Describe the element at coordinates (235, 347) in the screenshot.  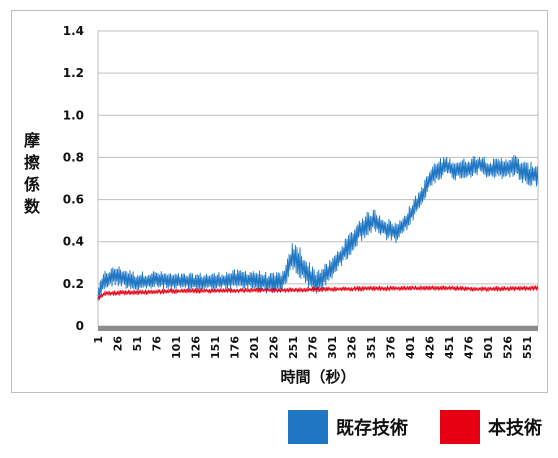
I see `x-tick-label: 176` at that location.